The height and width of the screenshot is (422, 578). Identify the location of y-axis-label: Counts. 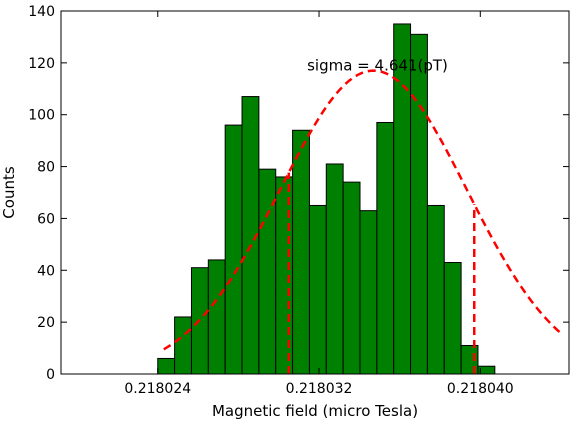
(9, 192).